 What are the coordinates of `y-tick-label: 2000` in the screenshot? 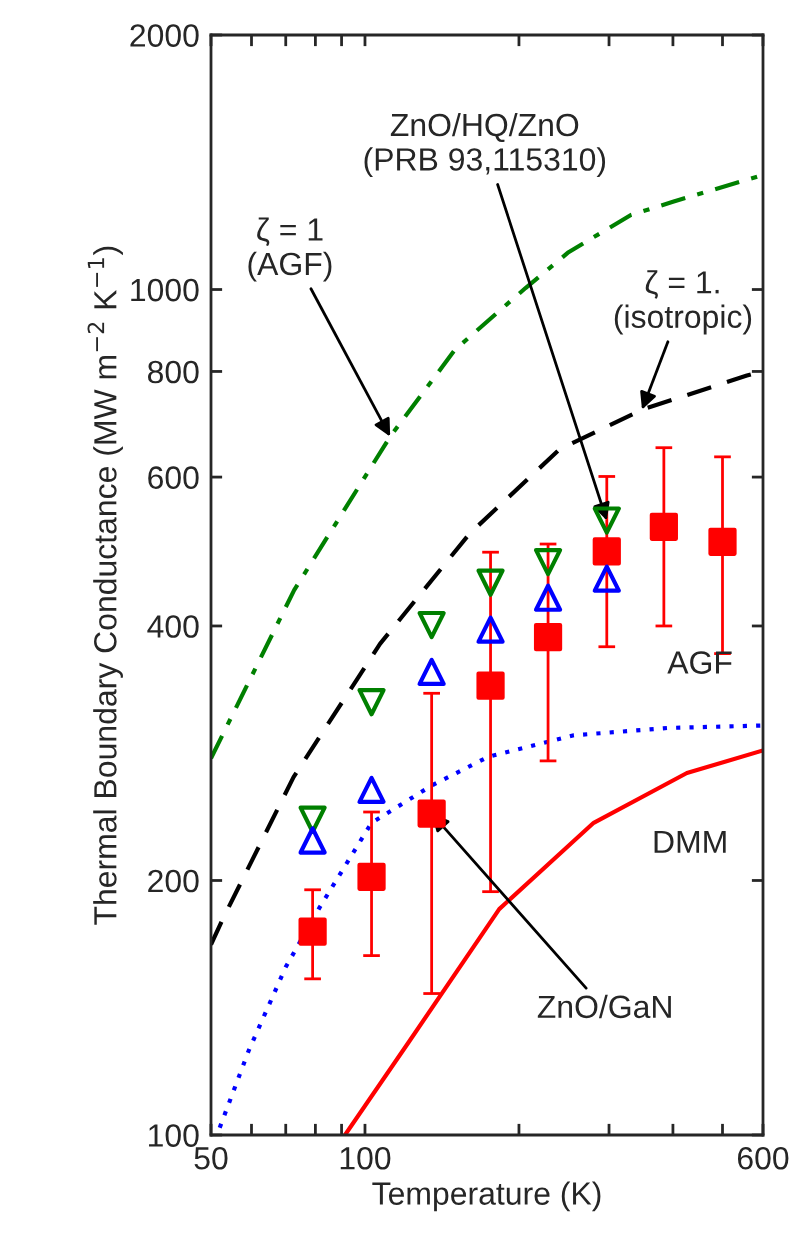 It's located at (164, 35).